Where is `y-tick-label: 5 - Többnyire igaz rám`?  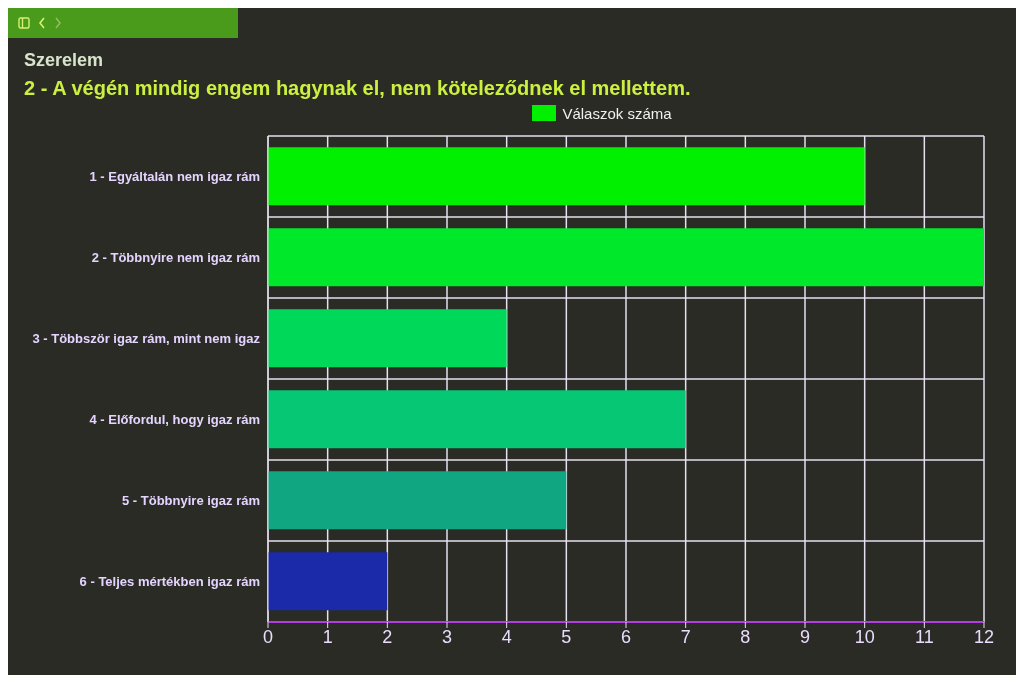
y-tick-label: 5 - Többnyire igaz rám is located at coordinates (191, 501).